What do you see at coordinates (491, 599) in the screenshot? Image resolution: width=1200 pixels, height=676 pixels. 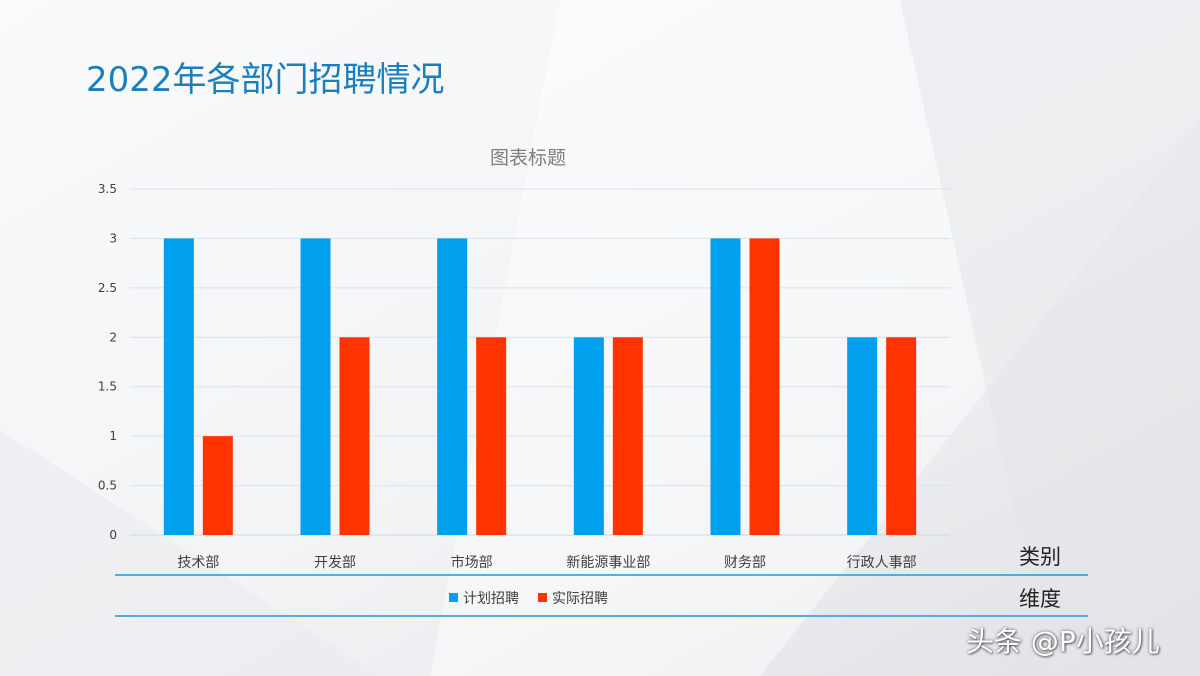 I see `legend-label-0: 计划招聘` at bounding box center [491, 599].